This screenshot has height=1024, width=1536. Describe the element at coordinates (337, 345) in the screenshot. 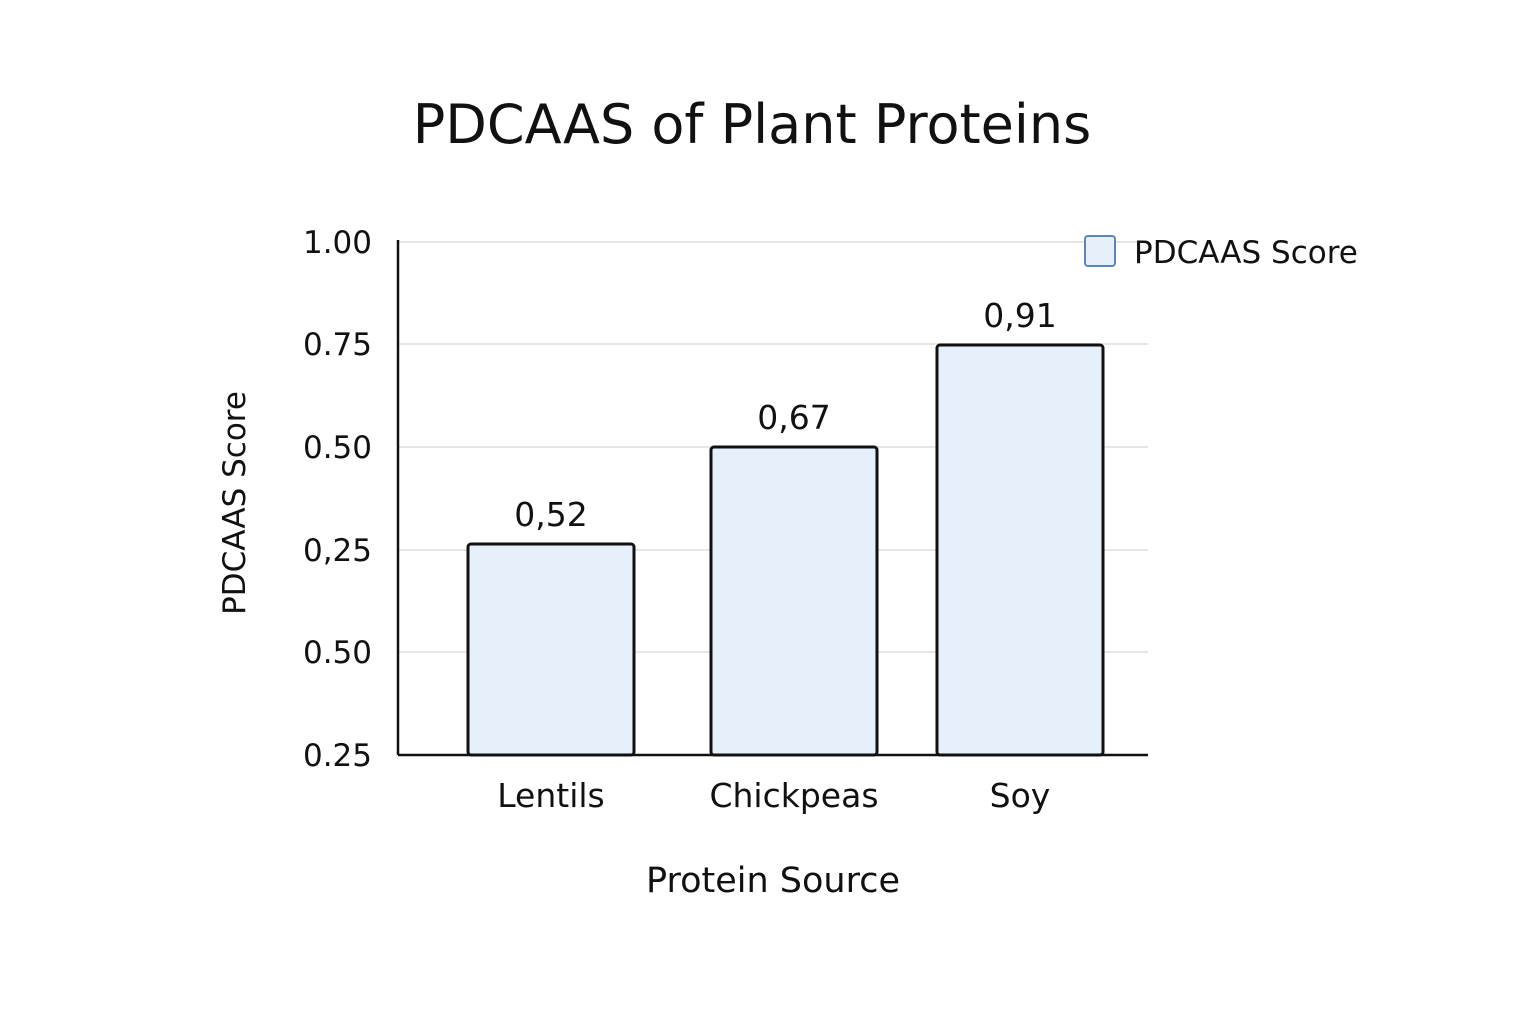

I see `y-tick-label: 0.75` at that location.